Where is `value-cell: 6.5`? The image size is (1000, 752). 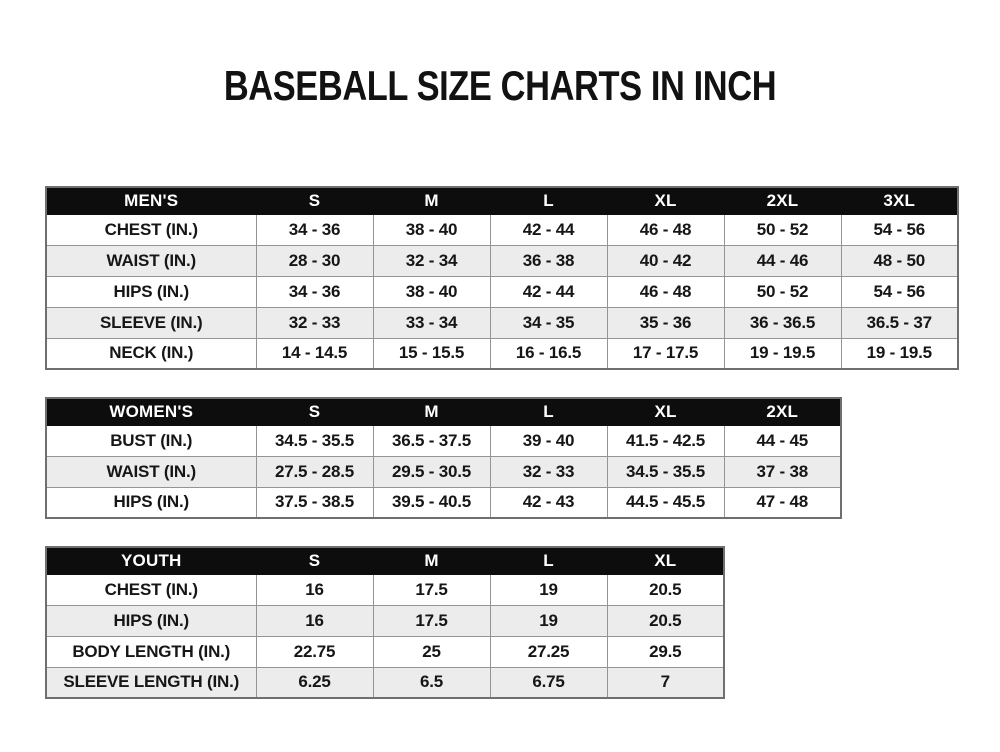
value-cell: 6.5 is located at coordinates (431, 682).